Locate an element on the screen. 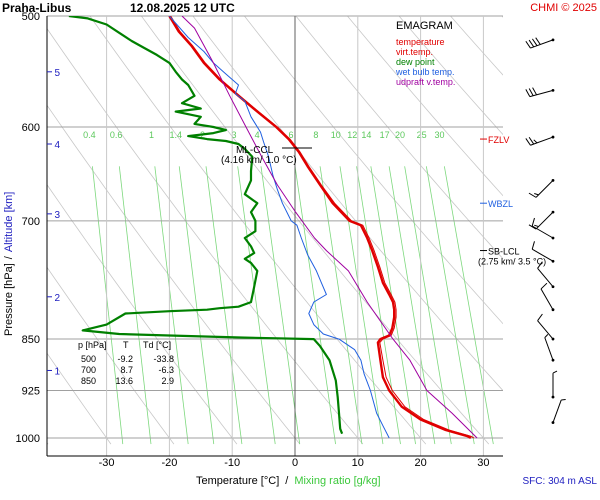  mixing-ratio-label: 17 is located at coordinates (385, 135).